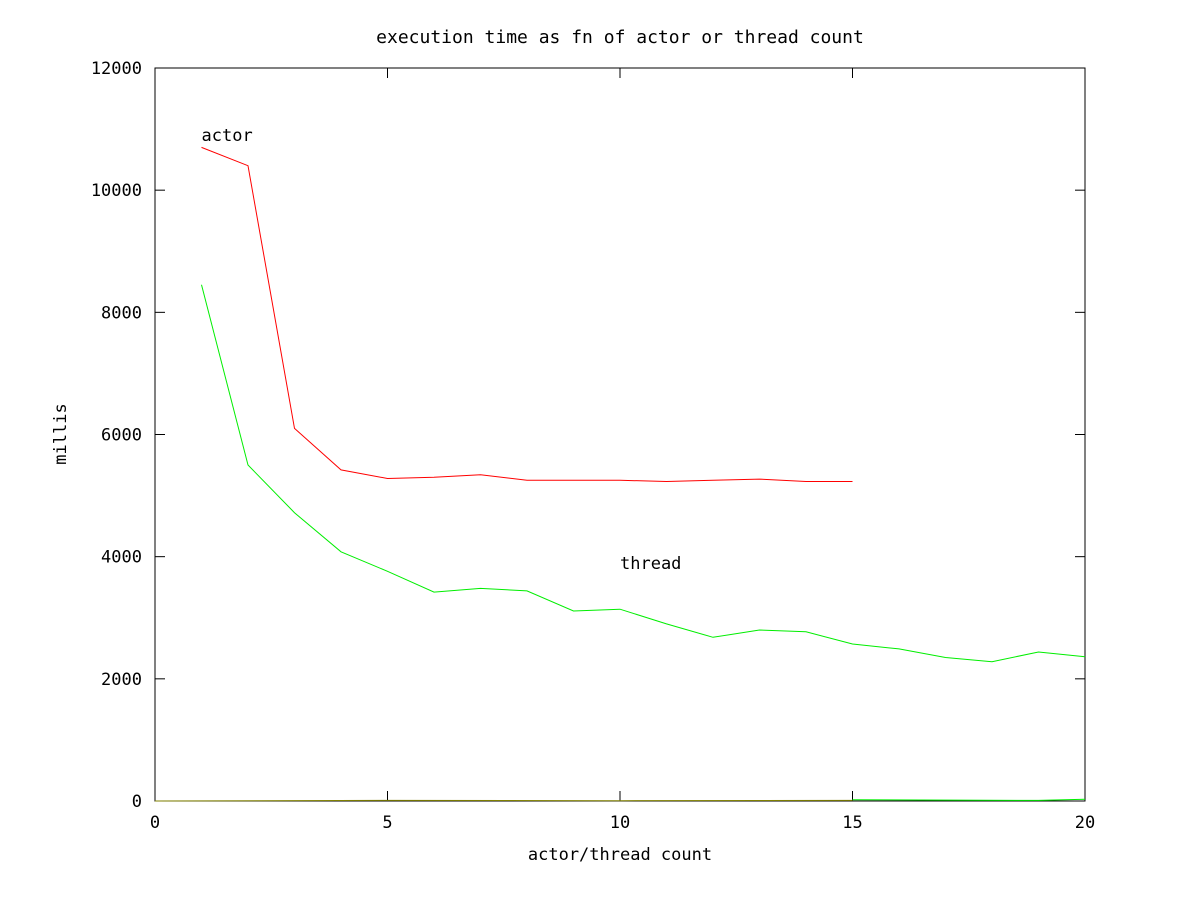 The width and height of the screenshot is (1200, 900). I want to click on y-tick-label: 8000, so click(121, 313).